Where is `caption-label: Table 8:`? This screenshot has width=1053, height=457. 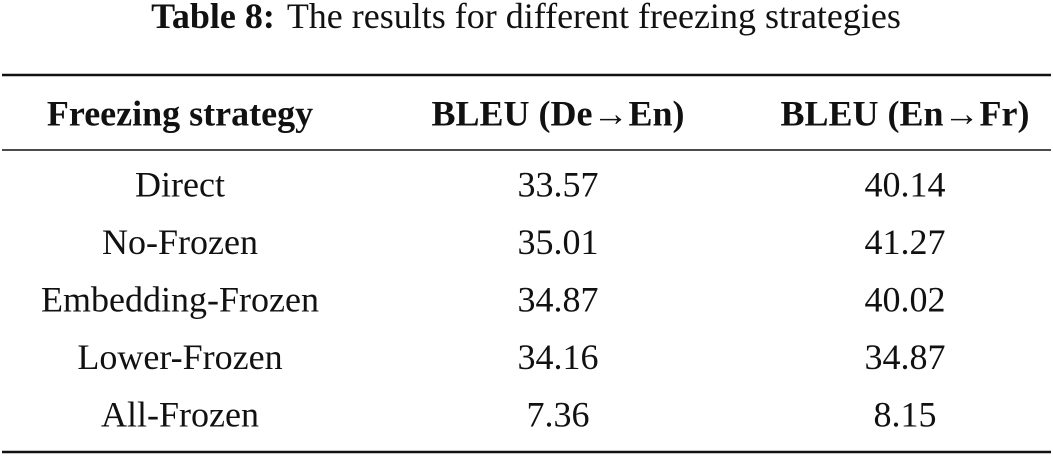 caption-label: Table 8: is located at coordinates (213, 18).